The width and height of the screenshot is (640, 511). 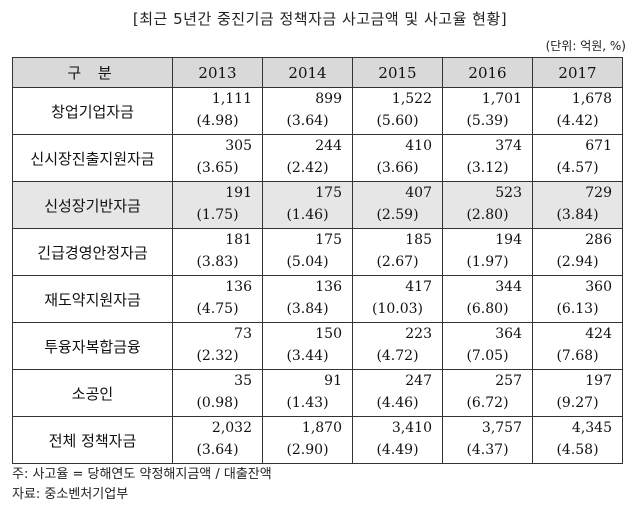 What do you see at coordinates (217, 158) in the screenshot?
I see `value-cell: 305 (3.65)` at bounding box center [217, 158].